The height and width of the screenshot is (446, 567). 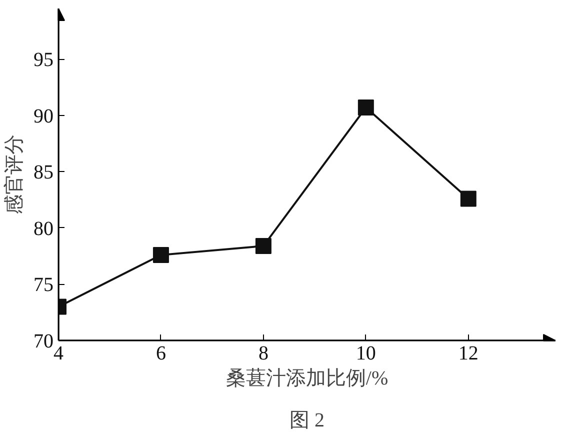 I want to click on y-tick-label: 70, so click(x=44, y=341).